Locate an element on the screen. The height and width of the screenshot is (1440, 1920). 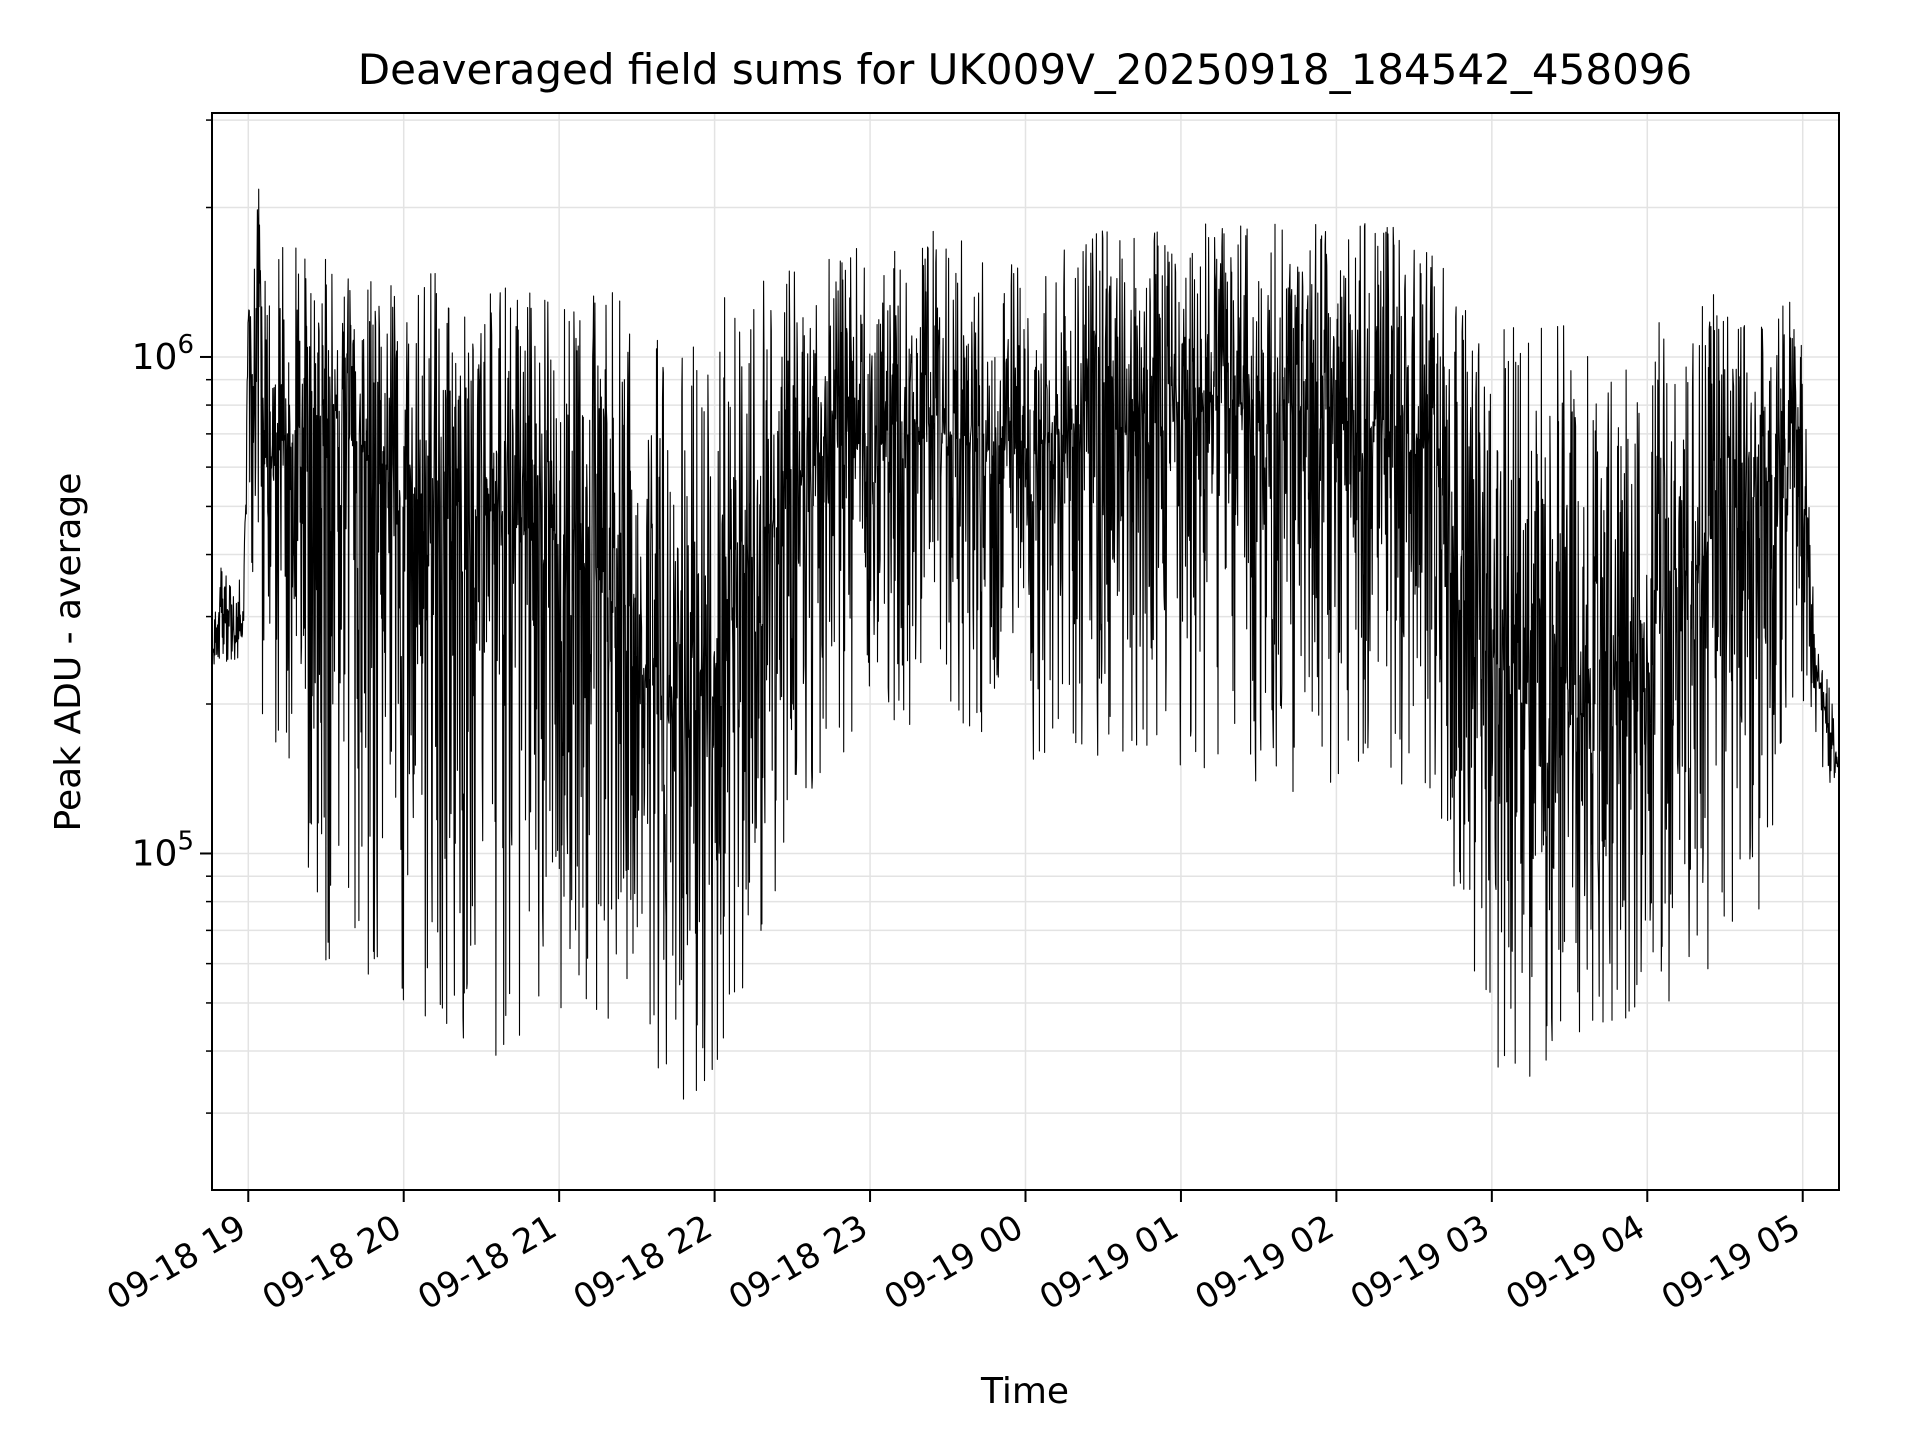
y-tick-exponent: 5 is located at coordinates (185, 841).